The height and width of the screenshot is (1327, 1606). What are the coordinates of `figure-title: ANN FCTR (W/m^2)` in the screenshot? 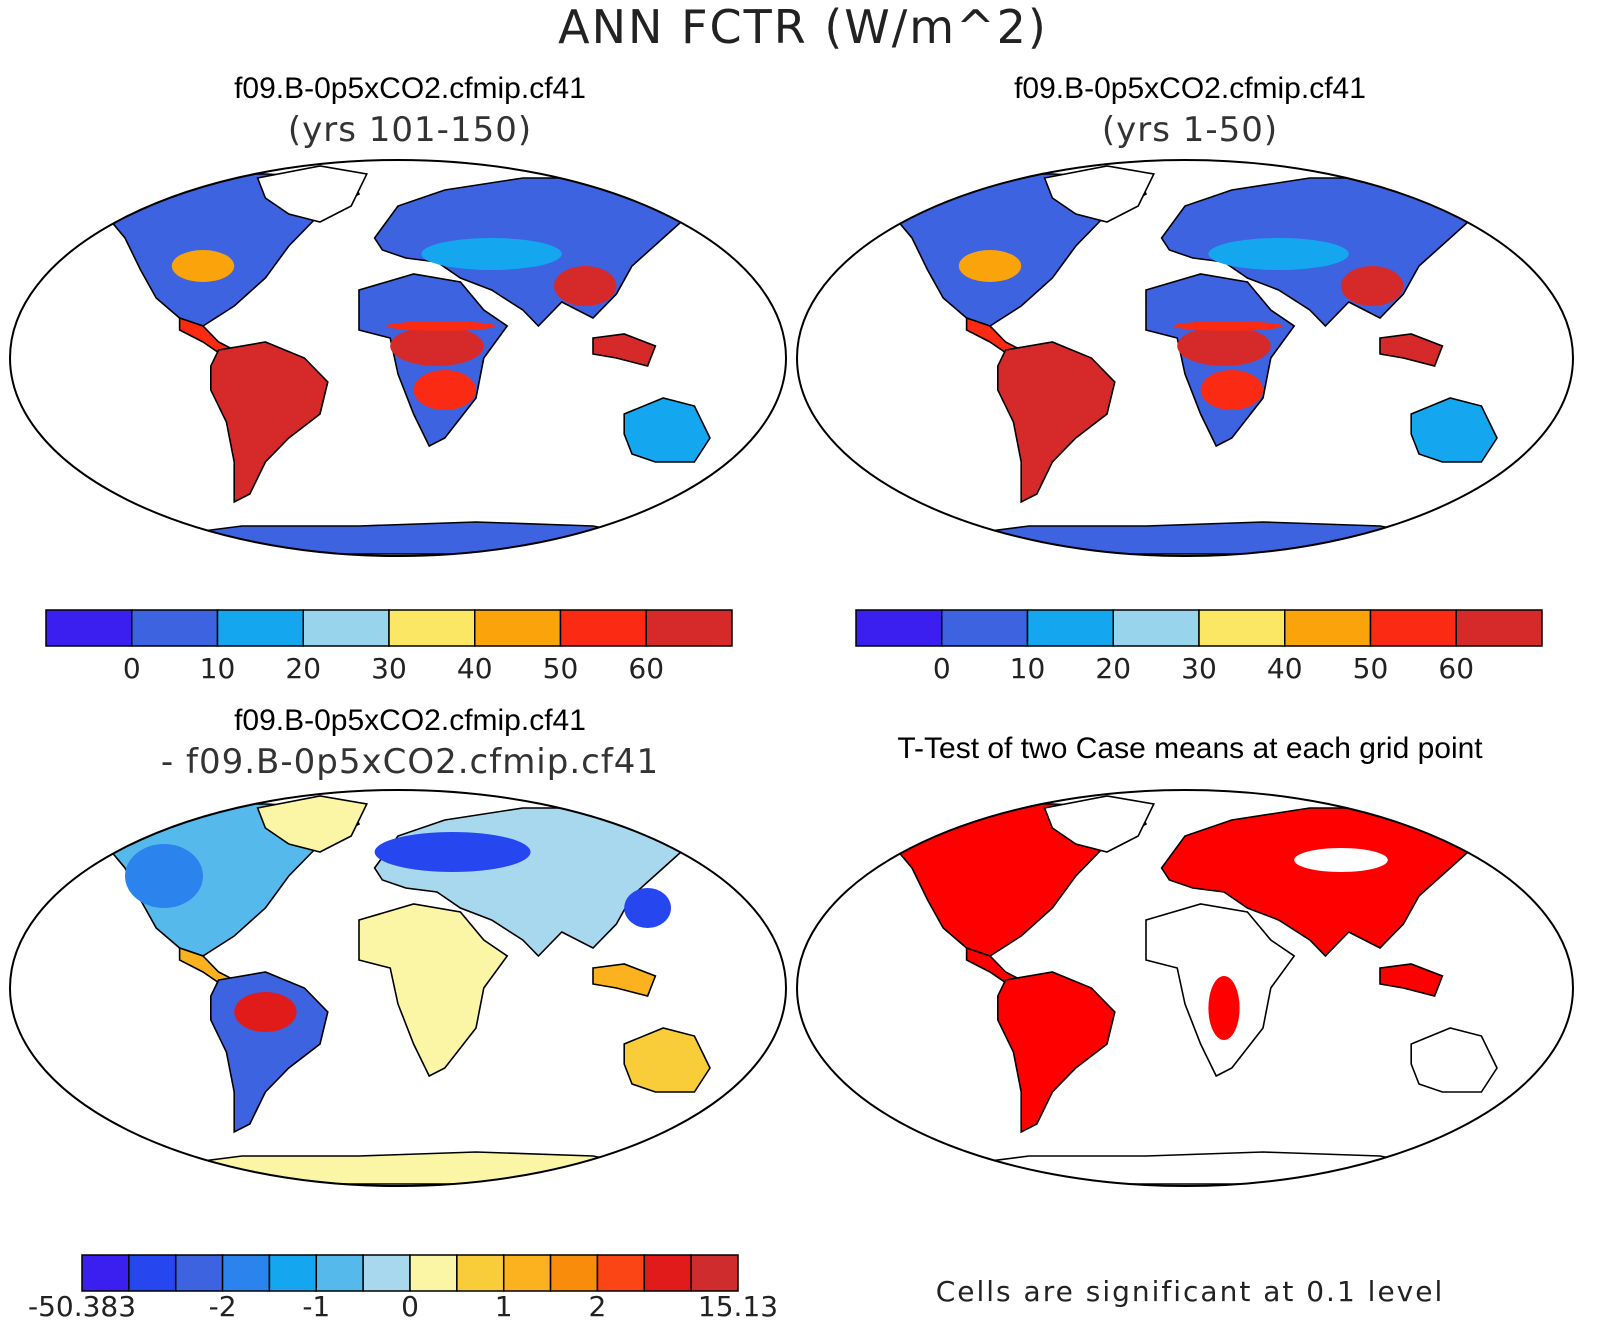 It's located at (803, 27).